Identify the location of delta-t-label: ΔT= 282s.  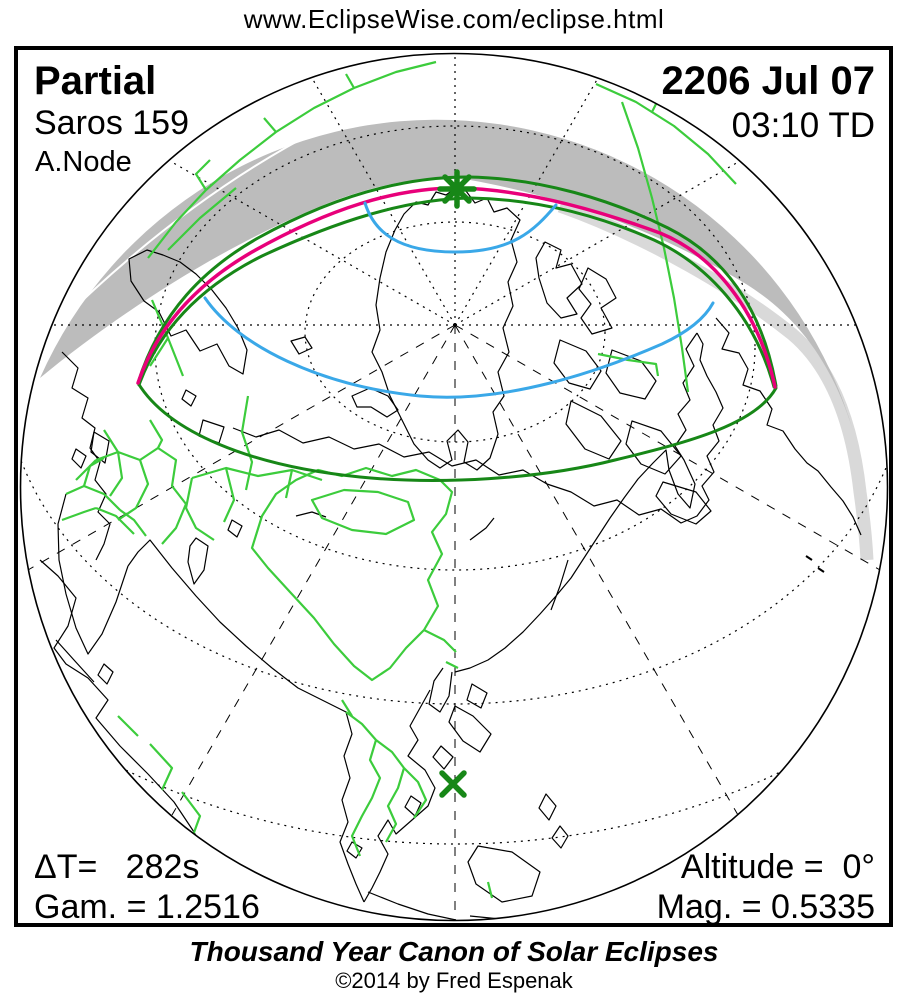
(117, 867).